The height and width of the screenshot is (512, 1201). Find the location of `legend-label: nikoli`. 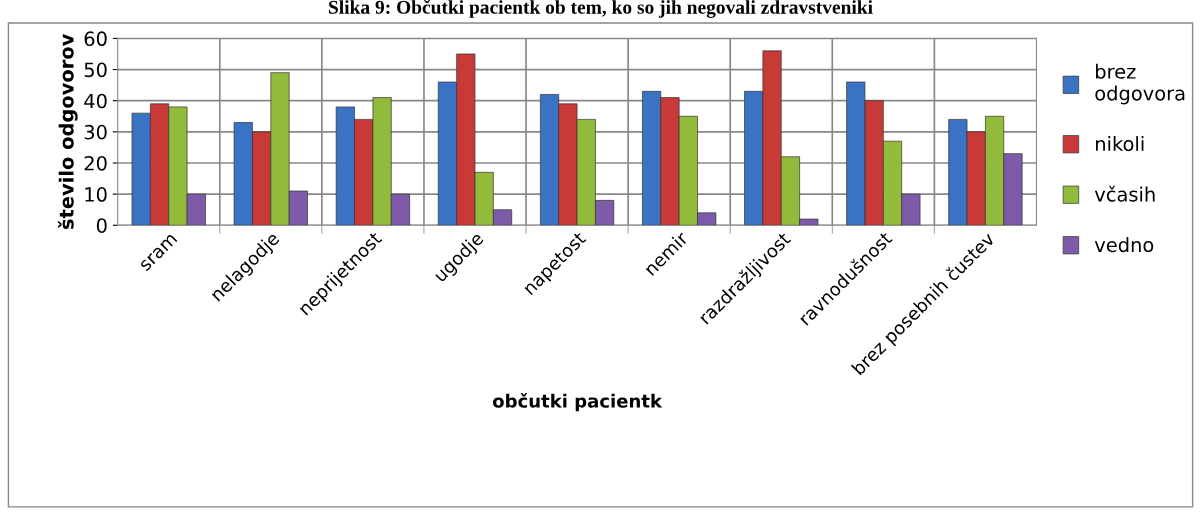

legend-label: nikoli is located at coordinates (1120, 144).